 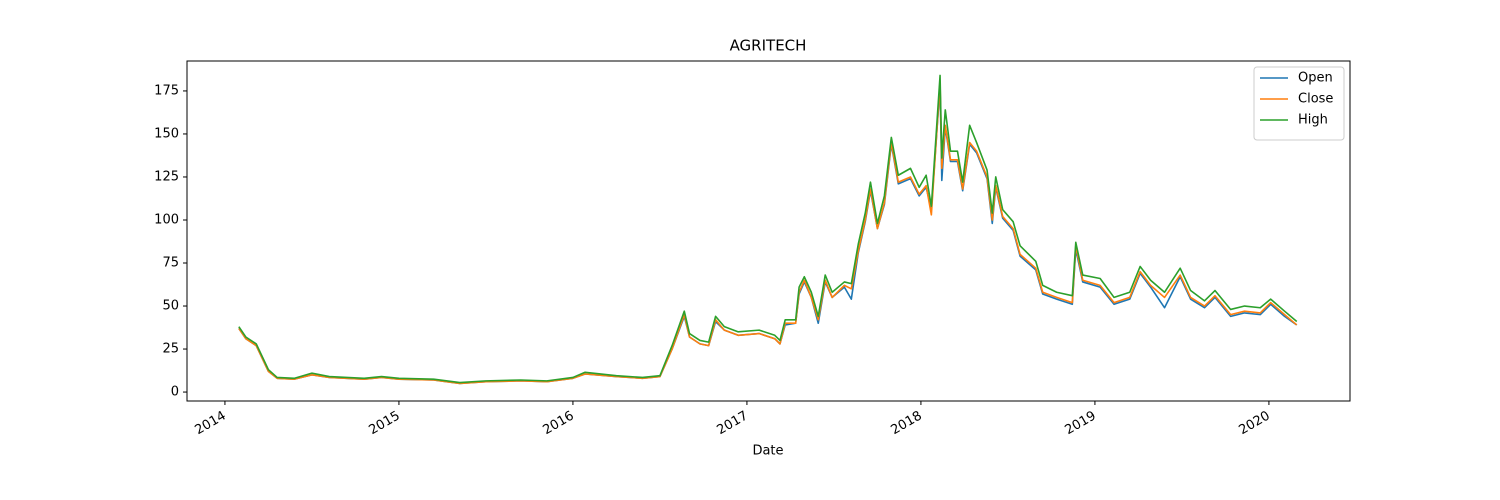 What do you see at coordinates (170, 349) in the screenshot?
I see `y-tick-label: 25` at bounding box center [170, 349].